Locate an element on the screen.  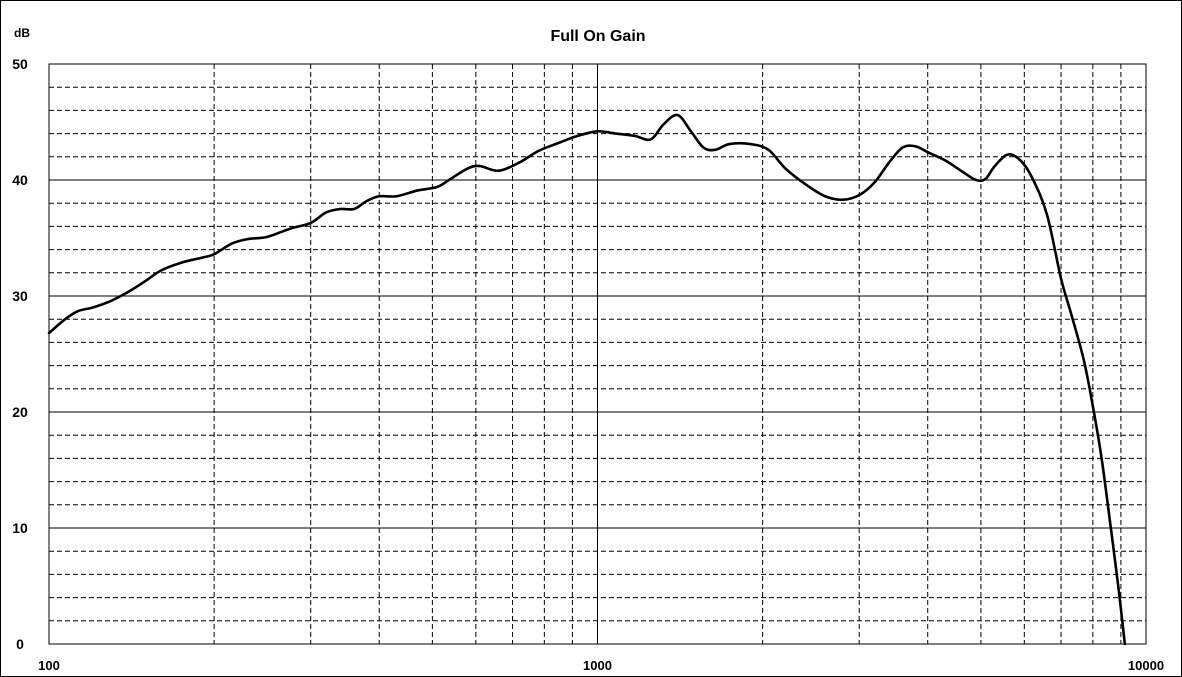
x-axis-ticks: 100 1000 10000 is located at coordinates (601, 665).